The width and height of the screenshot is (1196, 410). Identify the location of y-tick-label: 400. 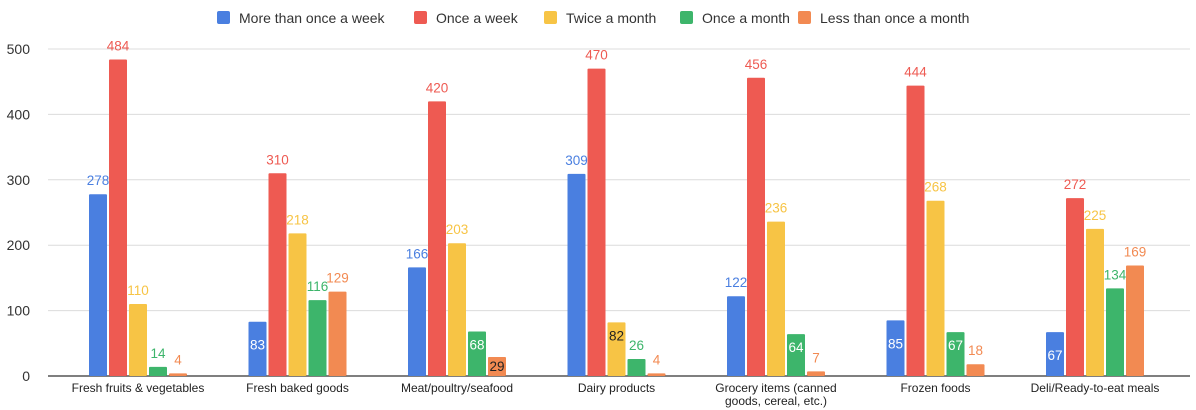
(19, 114).